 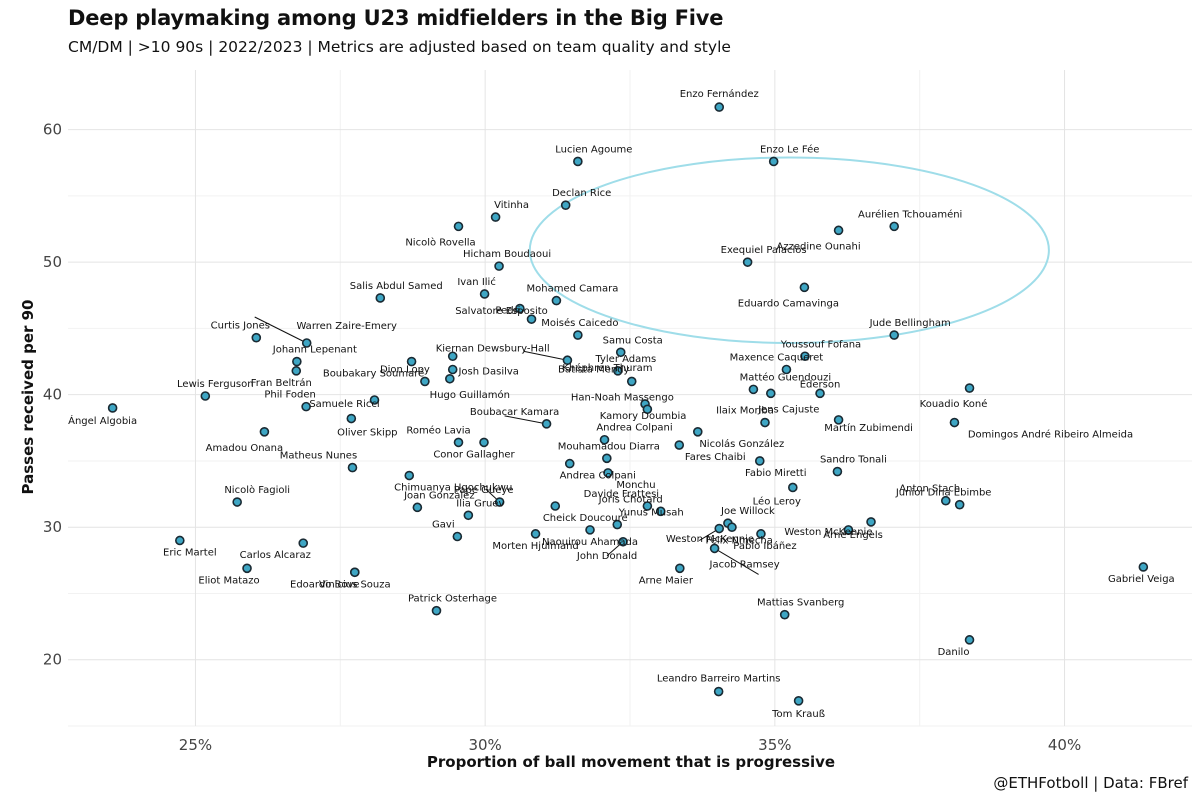 I want to click on point-label: Conor Gallagher, so click(x=474, y=454).